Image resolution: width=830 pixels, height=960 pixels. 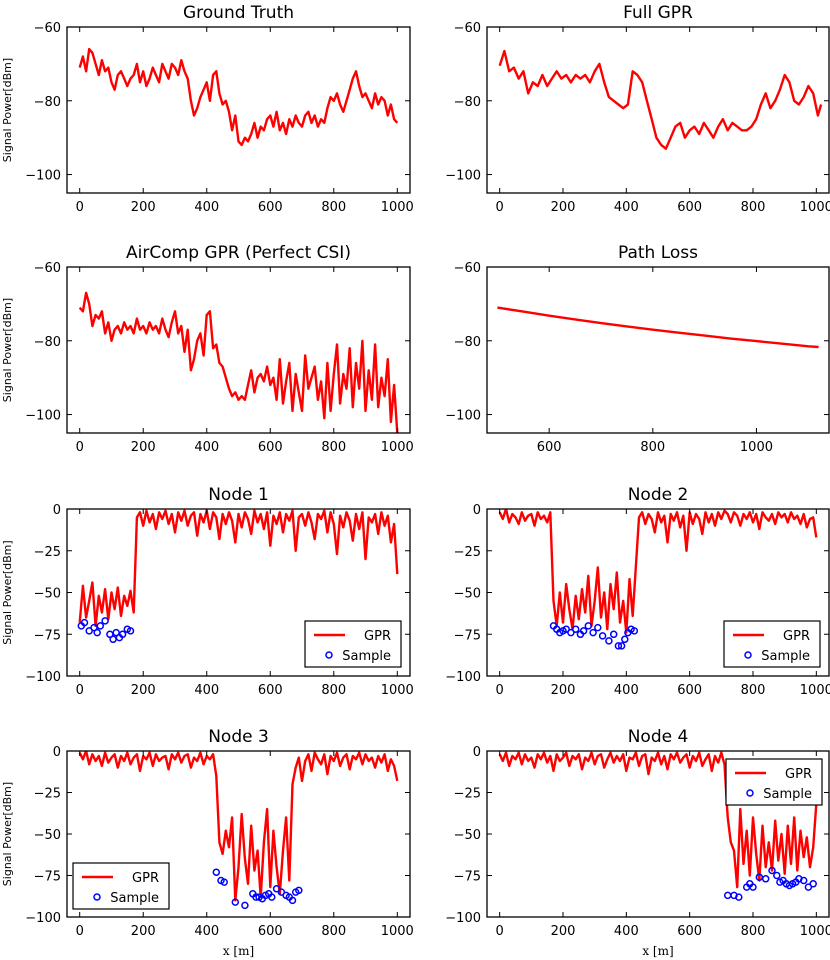 I want to click on chart-title: AirComp GPR (Perfect CSI), so click(x=238, y=253).